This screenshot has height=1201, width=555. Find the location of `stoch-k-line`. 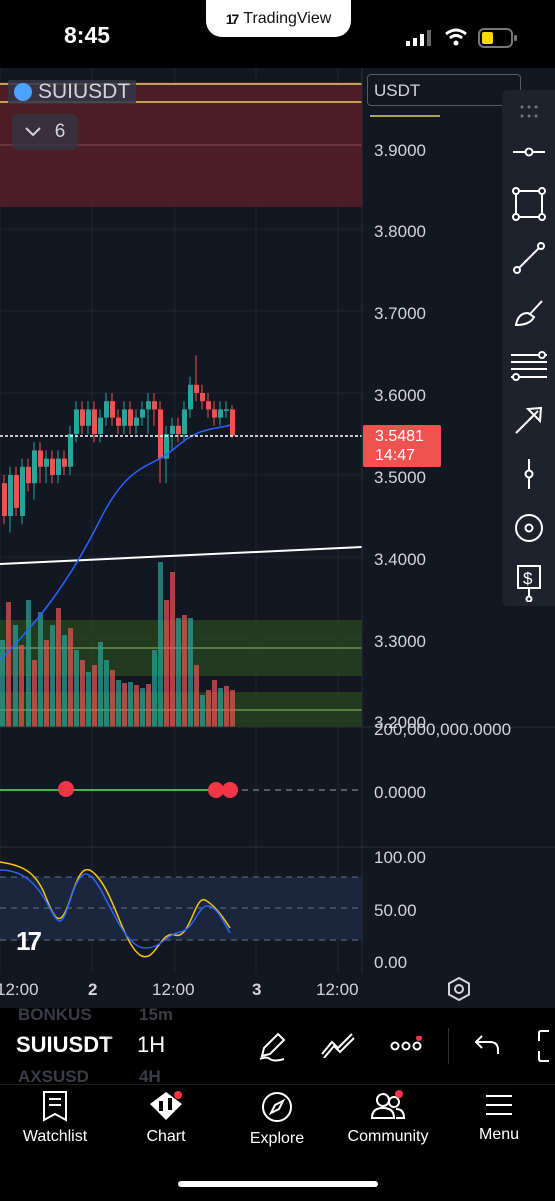

stoch-k-line is located at coordinates (115, 909).